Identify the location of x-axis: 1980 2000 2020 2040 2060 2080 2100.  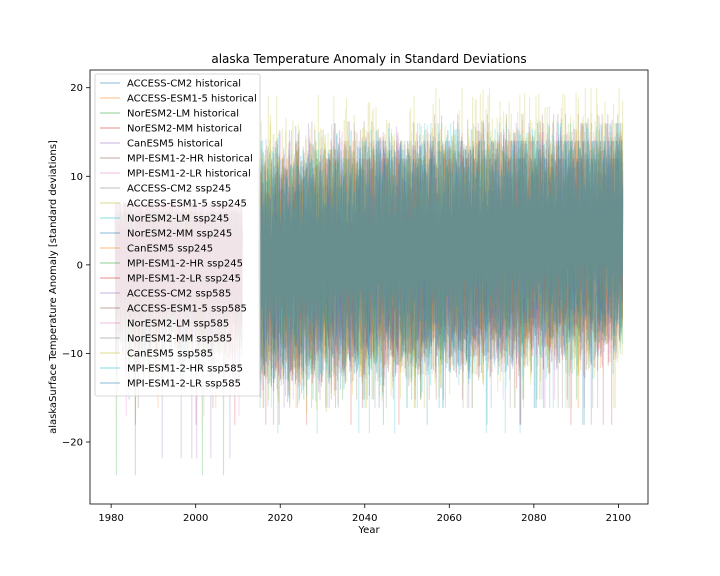
(364, 514).